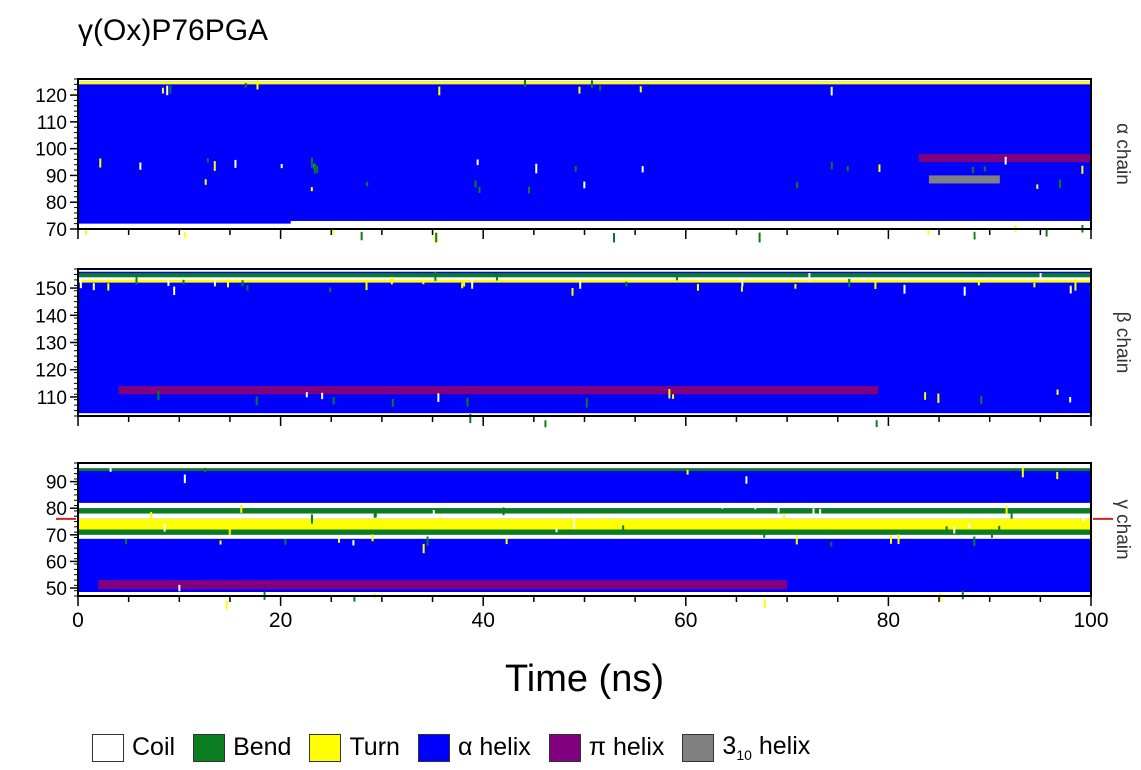  Describe the element at coordinates (209, 747) in the screenshot. I see `legend-swatch-bend` at that location.